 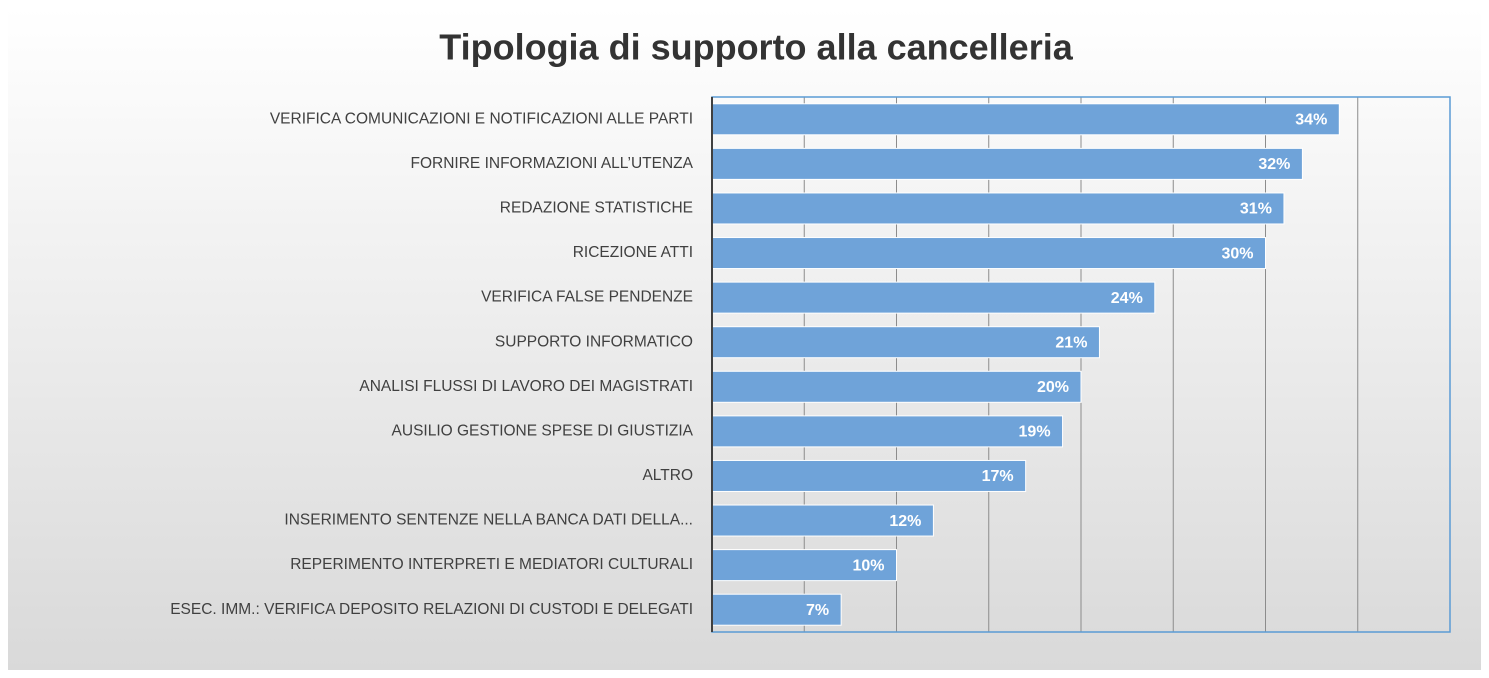 What do you see at coordinates (1256, 209) in the screenshot?
I see `data-label: 31%` at bounding box center [1256, 209].